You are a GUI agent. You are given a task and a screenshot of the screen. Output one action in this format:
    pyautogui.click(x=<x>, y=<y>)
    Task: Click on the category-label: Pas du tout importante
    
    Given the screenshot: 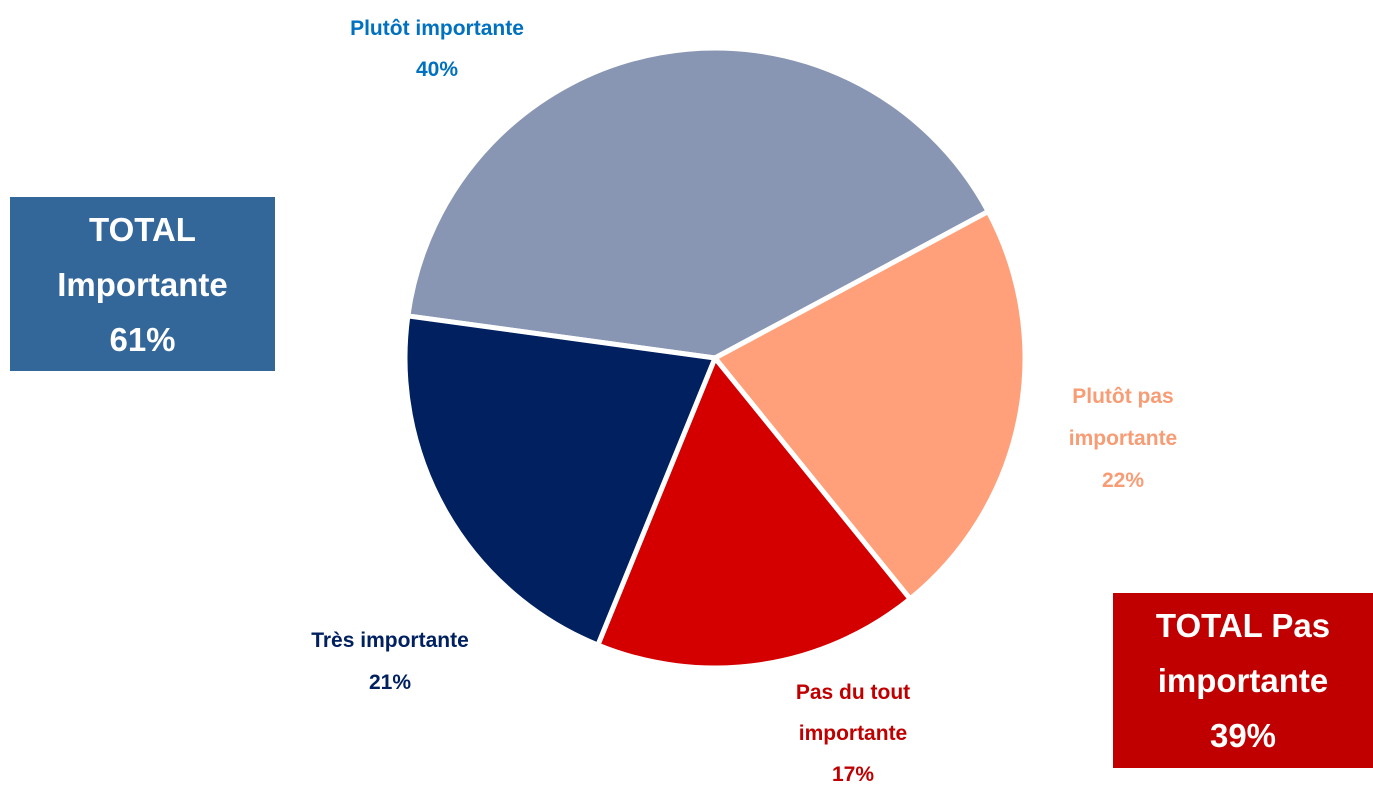 What is the action you would take?
    pyautogui.click(x=853, y=713)
    